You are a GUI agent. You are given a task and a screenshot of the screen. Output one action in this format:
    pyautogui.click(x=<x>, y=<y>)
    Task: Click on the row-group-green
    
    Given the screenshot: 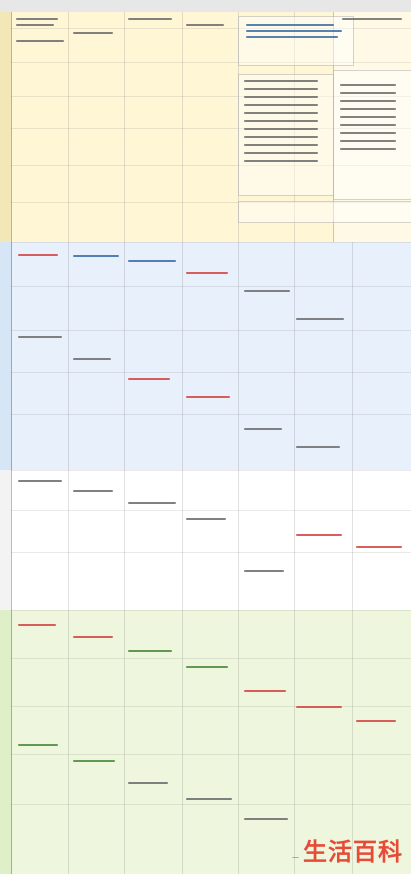 What is the action you would take?
    pyautogui.click(x=6, y=742)
    